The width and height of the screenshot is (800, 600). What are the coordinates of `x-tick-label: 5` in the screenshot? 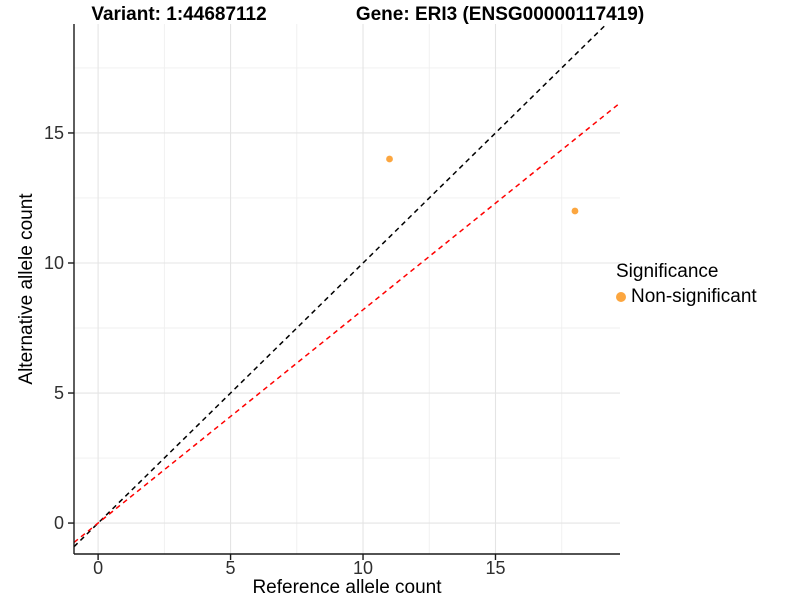 It's located at (231, 568).